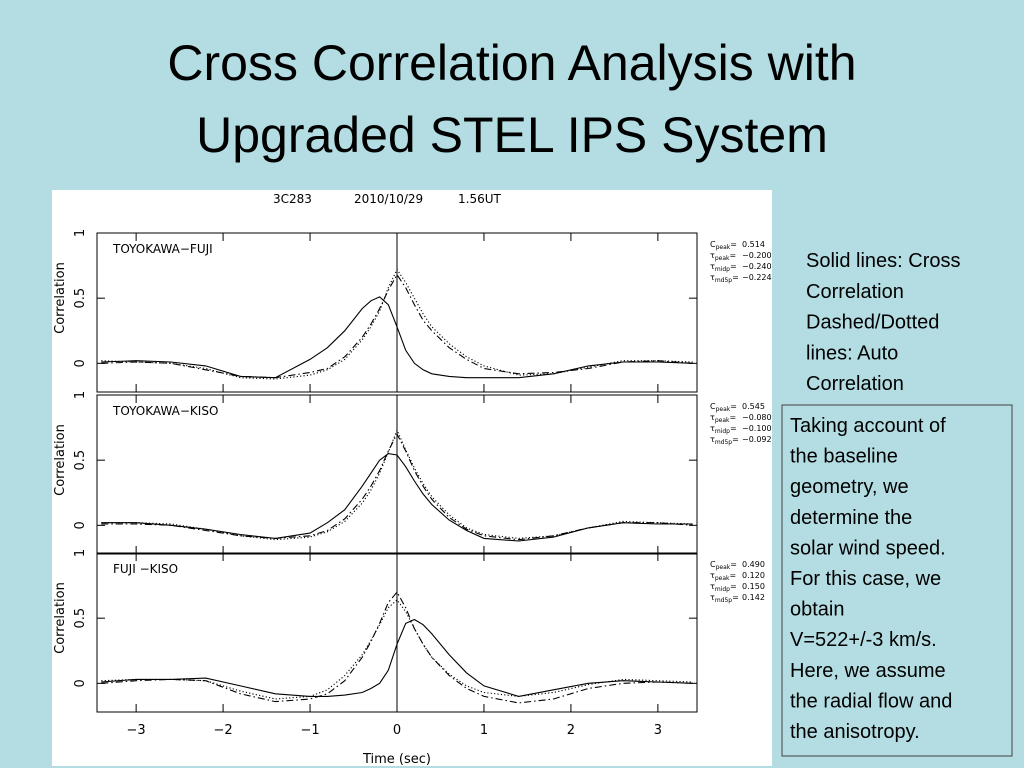  I want to click on note-line: Solid lines: Cross, so click(883, 261).